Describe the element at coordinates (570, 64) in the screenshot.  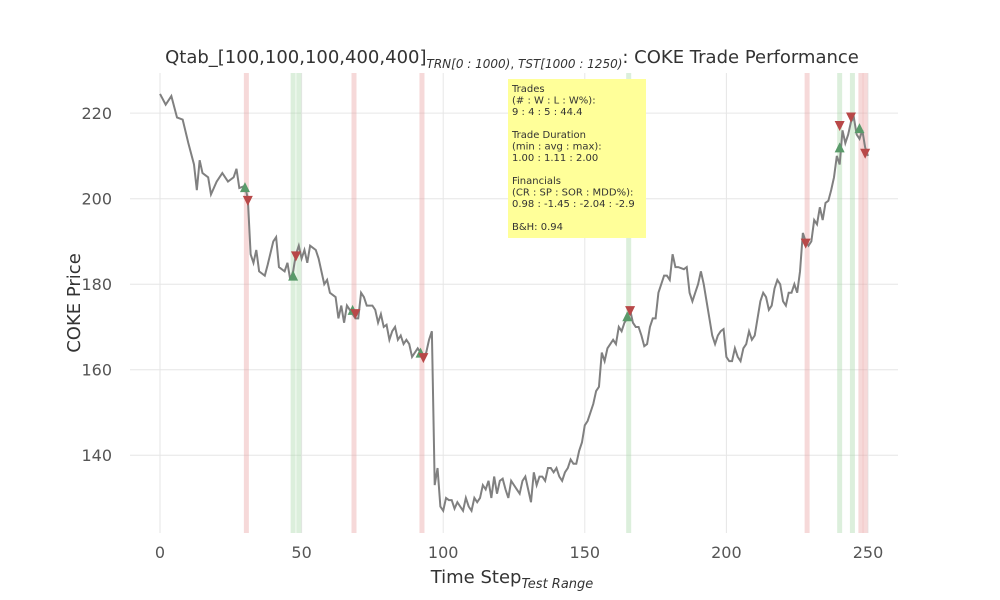
I see `title-subscript: TST[1000 : 1250)` at that location.